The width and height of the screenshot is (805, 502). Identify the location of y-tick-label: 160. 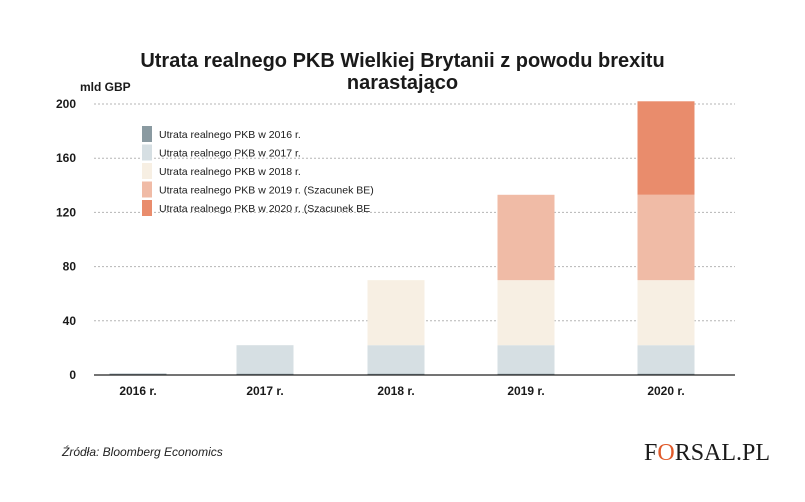
(66, 158).